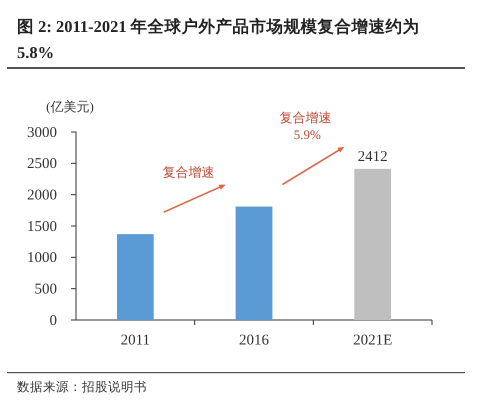 The image size is (477, 400). What do you see at coordinates (70, 106) in the screenshot?
I see `y-axis-title: (亿美元)` at bounding box center [70, 106].